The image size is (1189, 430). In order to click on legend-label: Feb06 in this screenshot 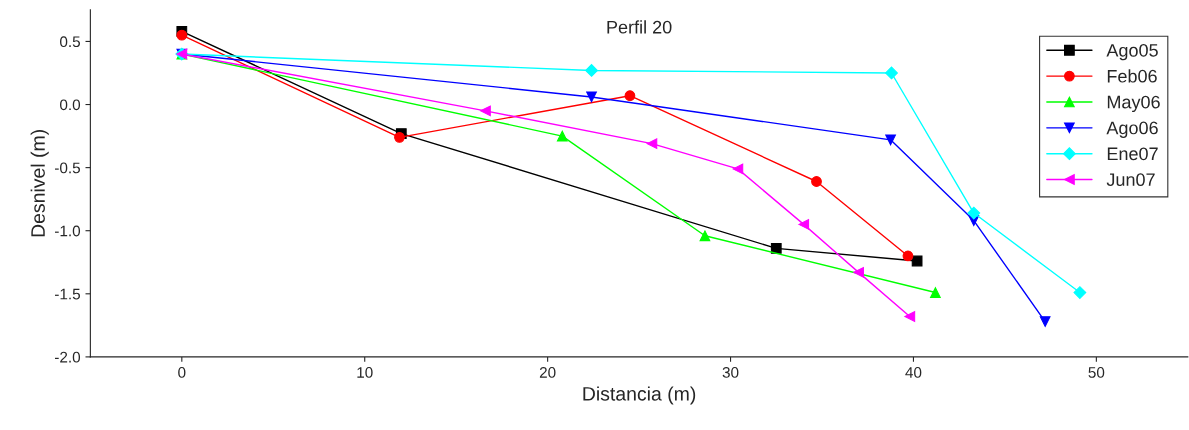, I will do `click(1132, 76)`.